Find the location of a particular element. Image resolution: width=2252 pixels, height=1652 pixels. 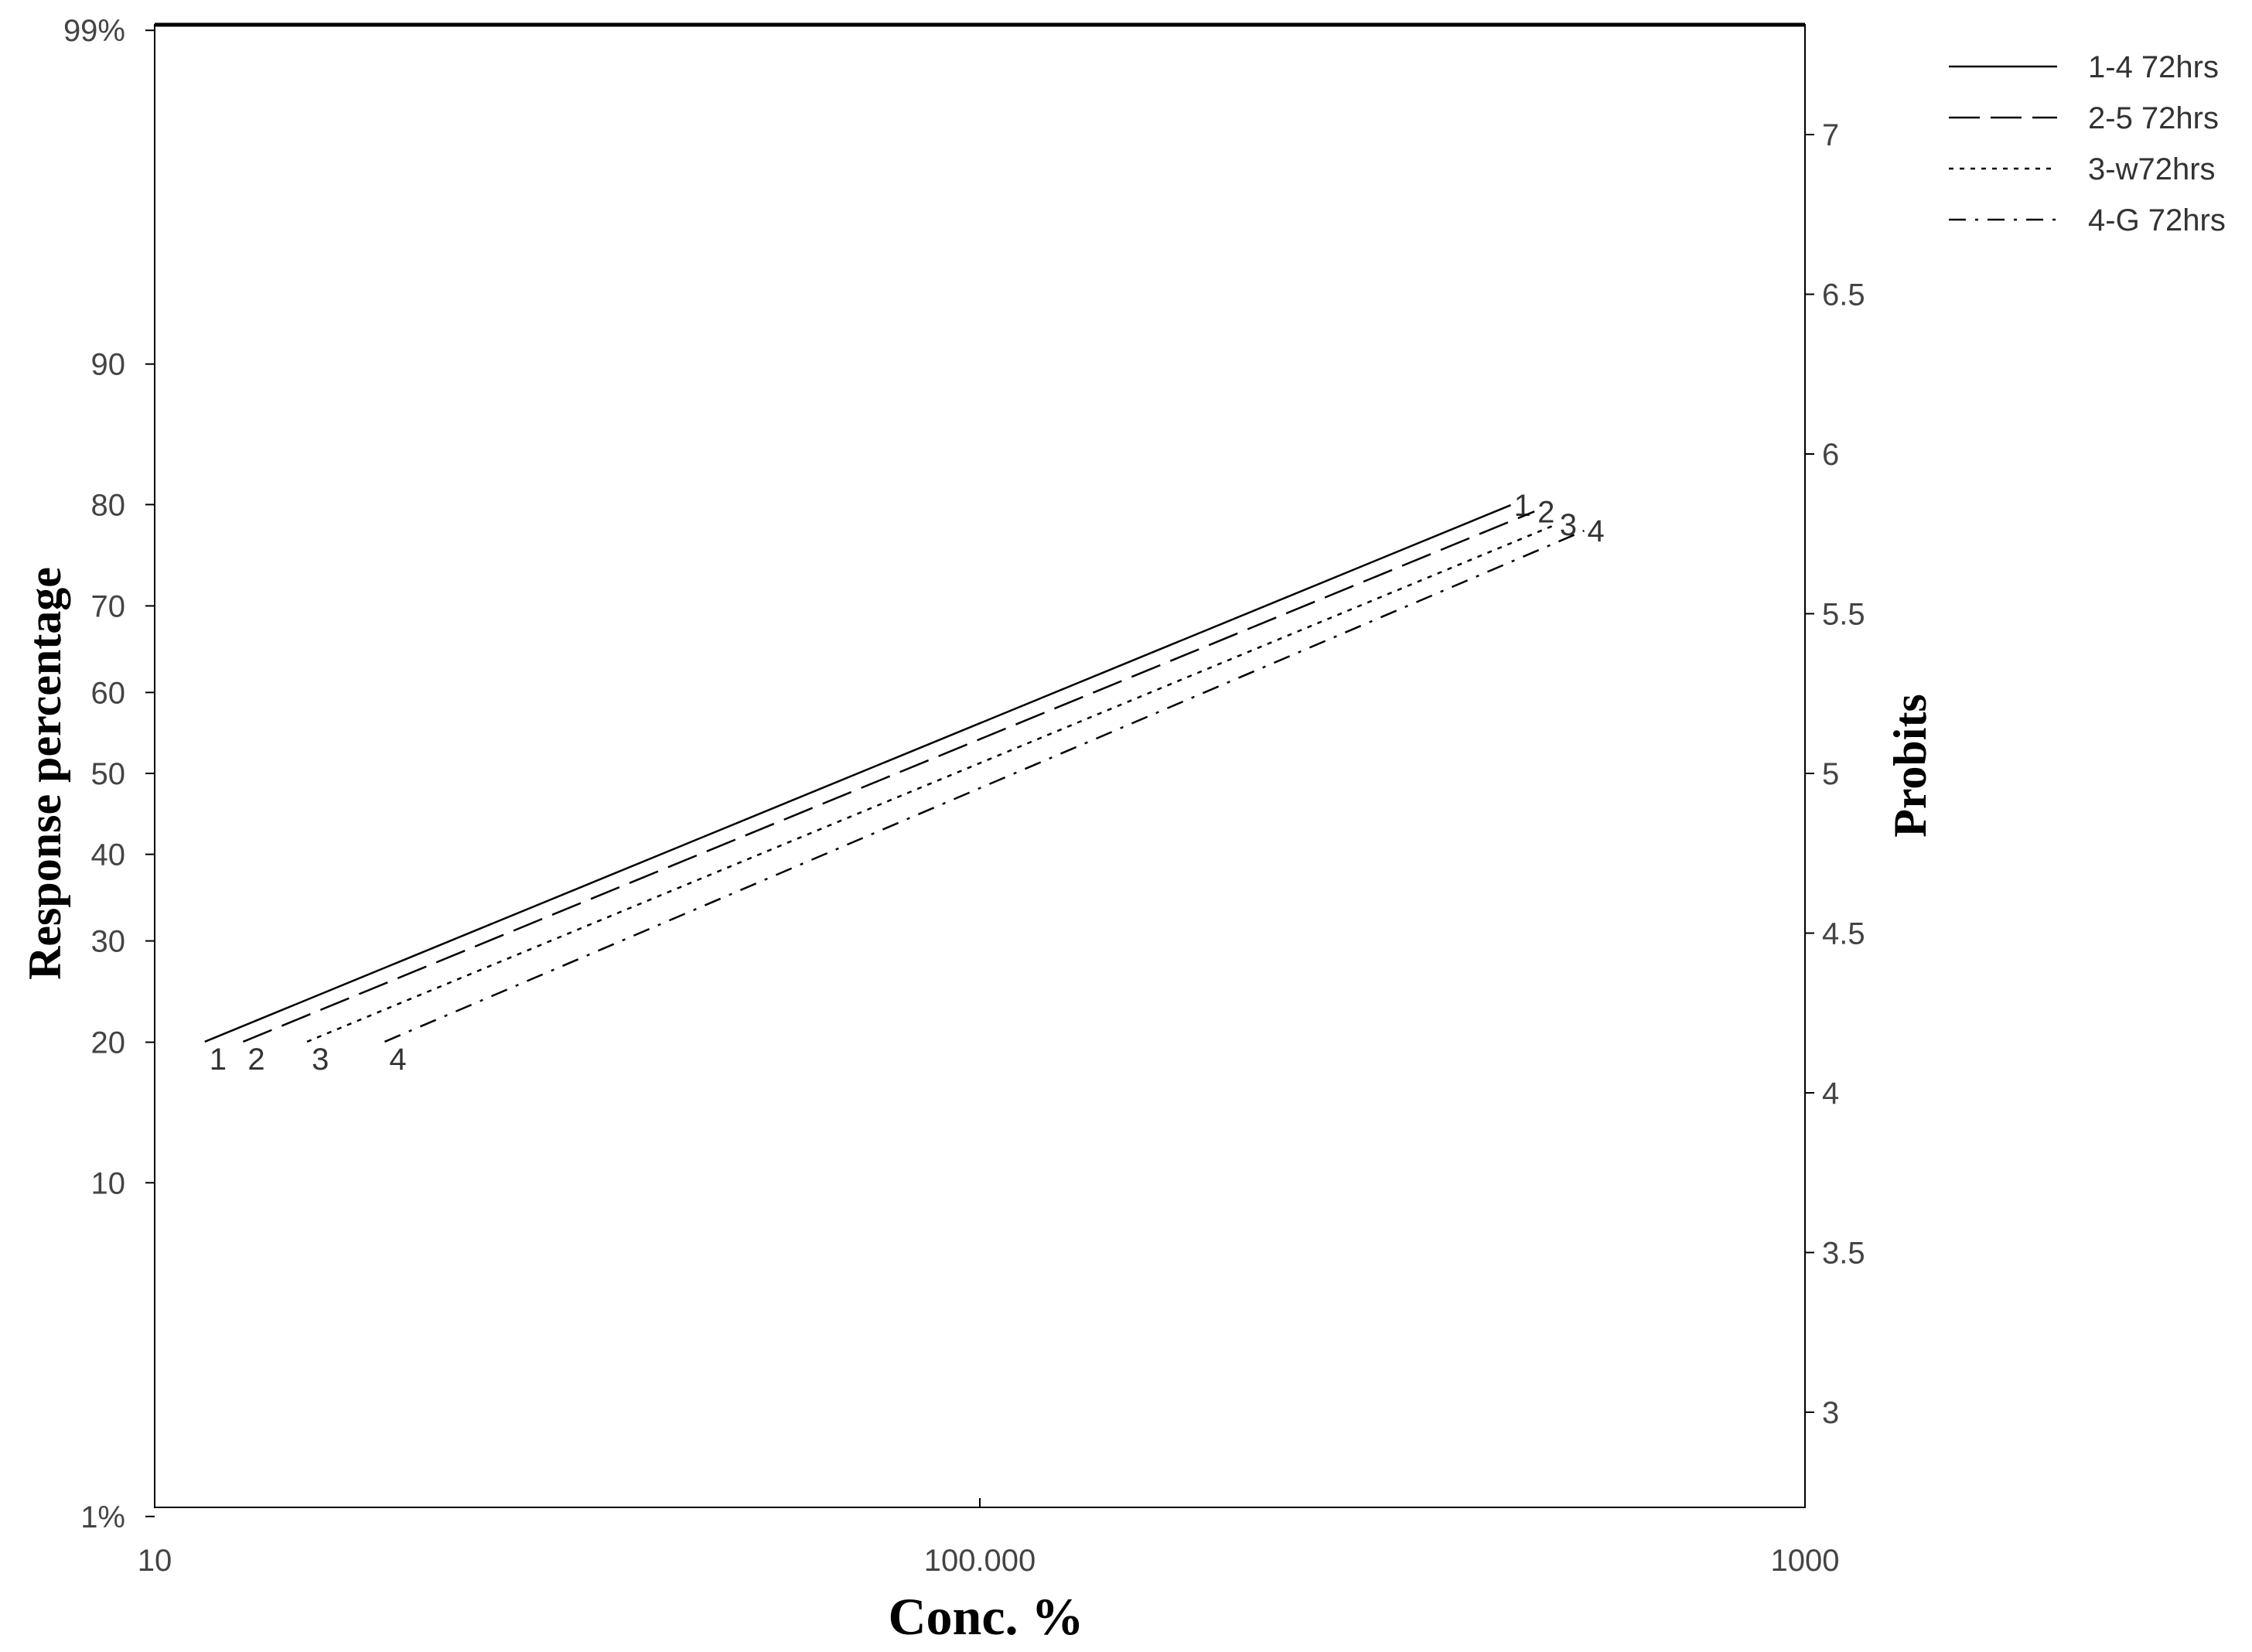

y-axis-ticks: 1% 10 20 30 40 50 60 70 80 90 99% is located at coordinates (109, 774).